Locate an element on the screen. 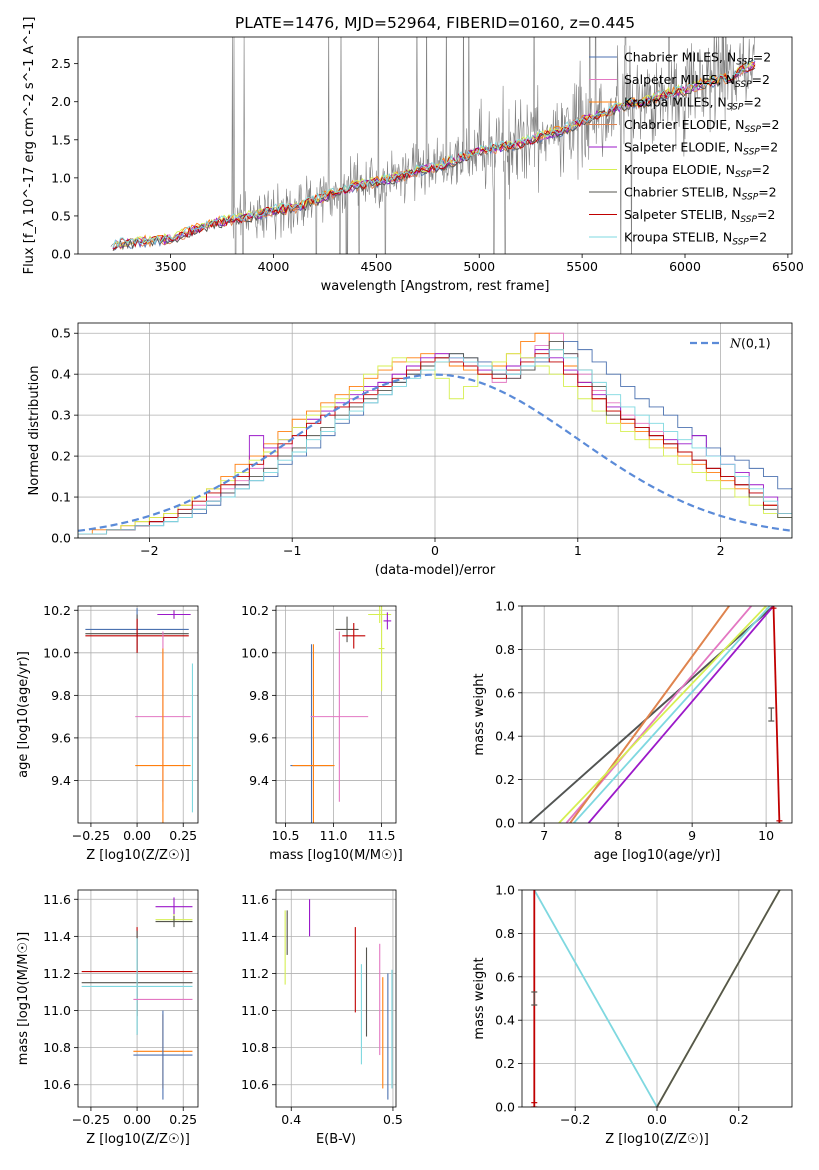  x-tick-label: 11.5 is located at coordinates (382, 835).